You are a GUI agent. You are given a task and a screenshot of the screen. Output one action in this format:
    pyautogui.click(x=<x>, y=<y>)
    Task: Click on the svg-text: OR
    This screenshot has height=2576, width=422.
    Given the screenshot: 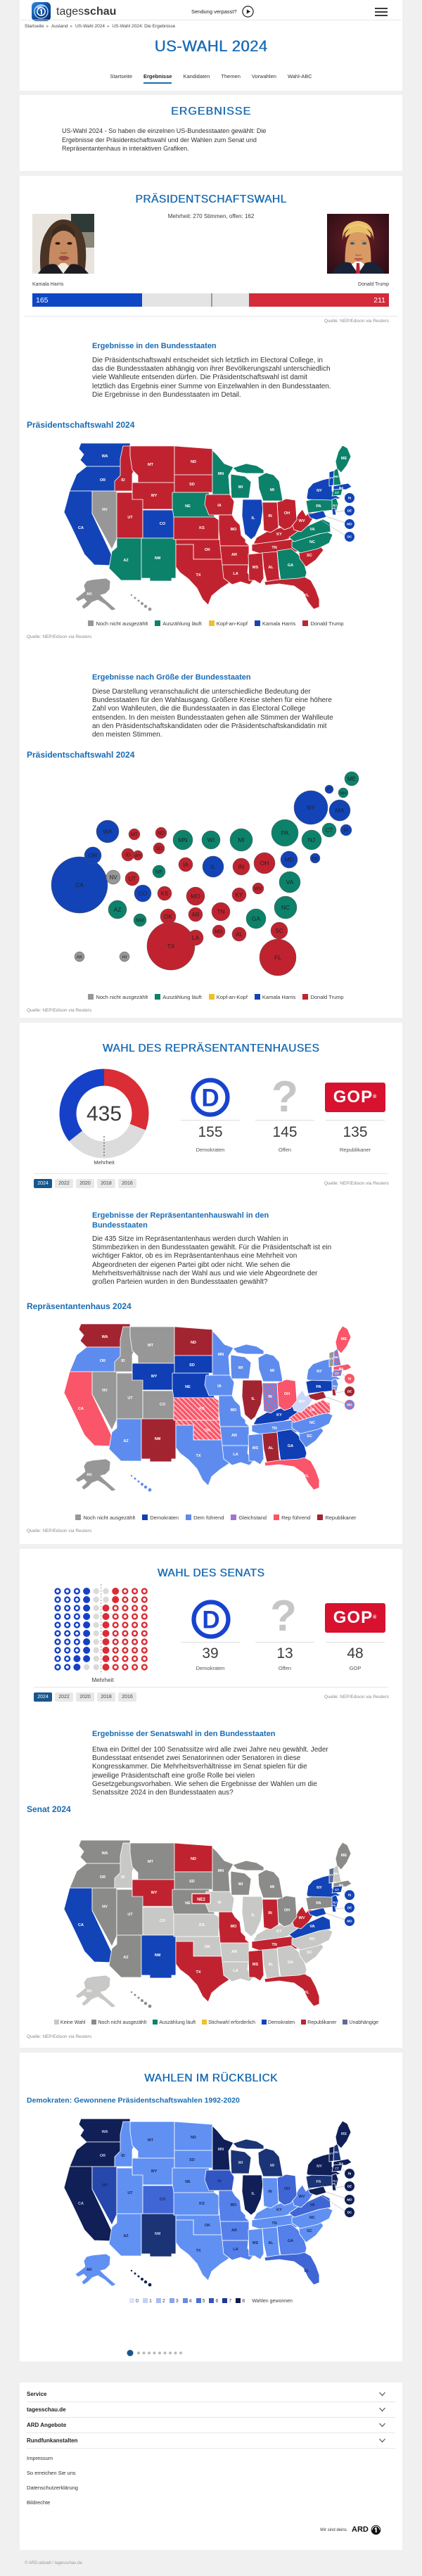 What is the action you would take?
    pyautogui.click(x=103, y=1877)
    